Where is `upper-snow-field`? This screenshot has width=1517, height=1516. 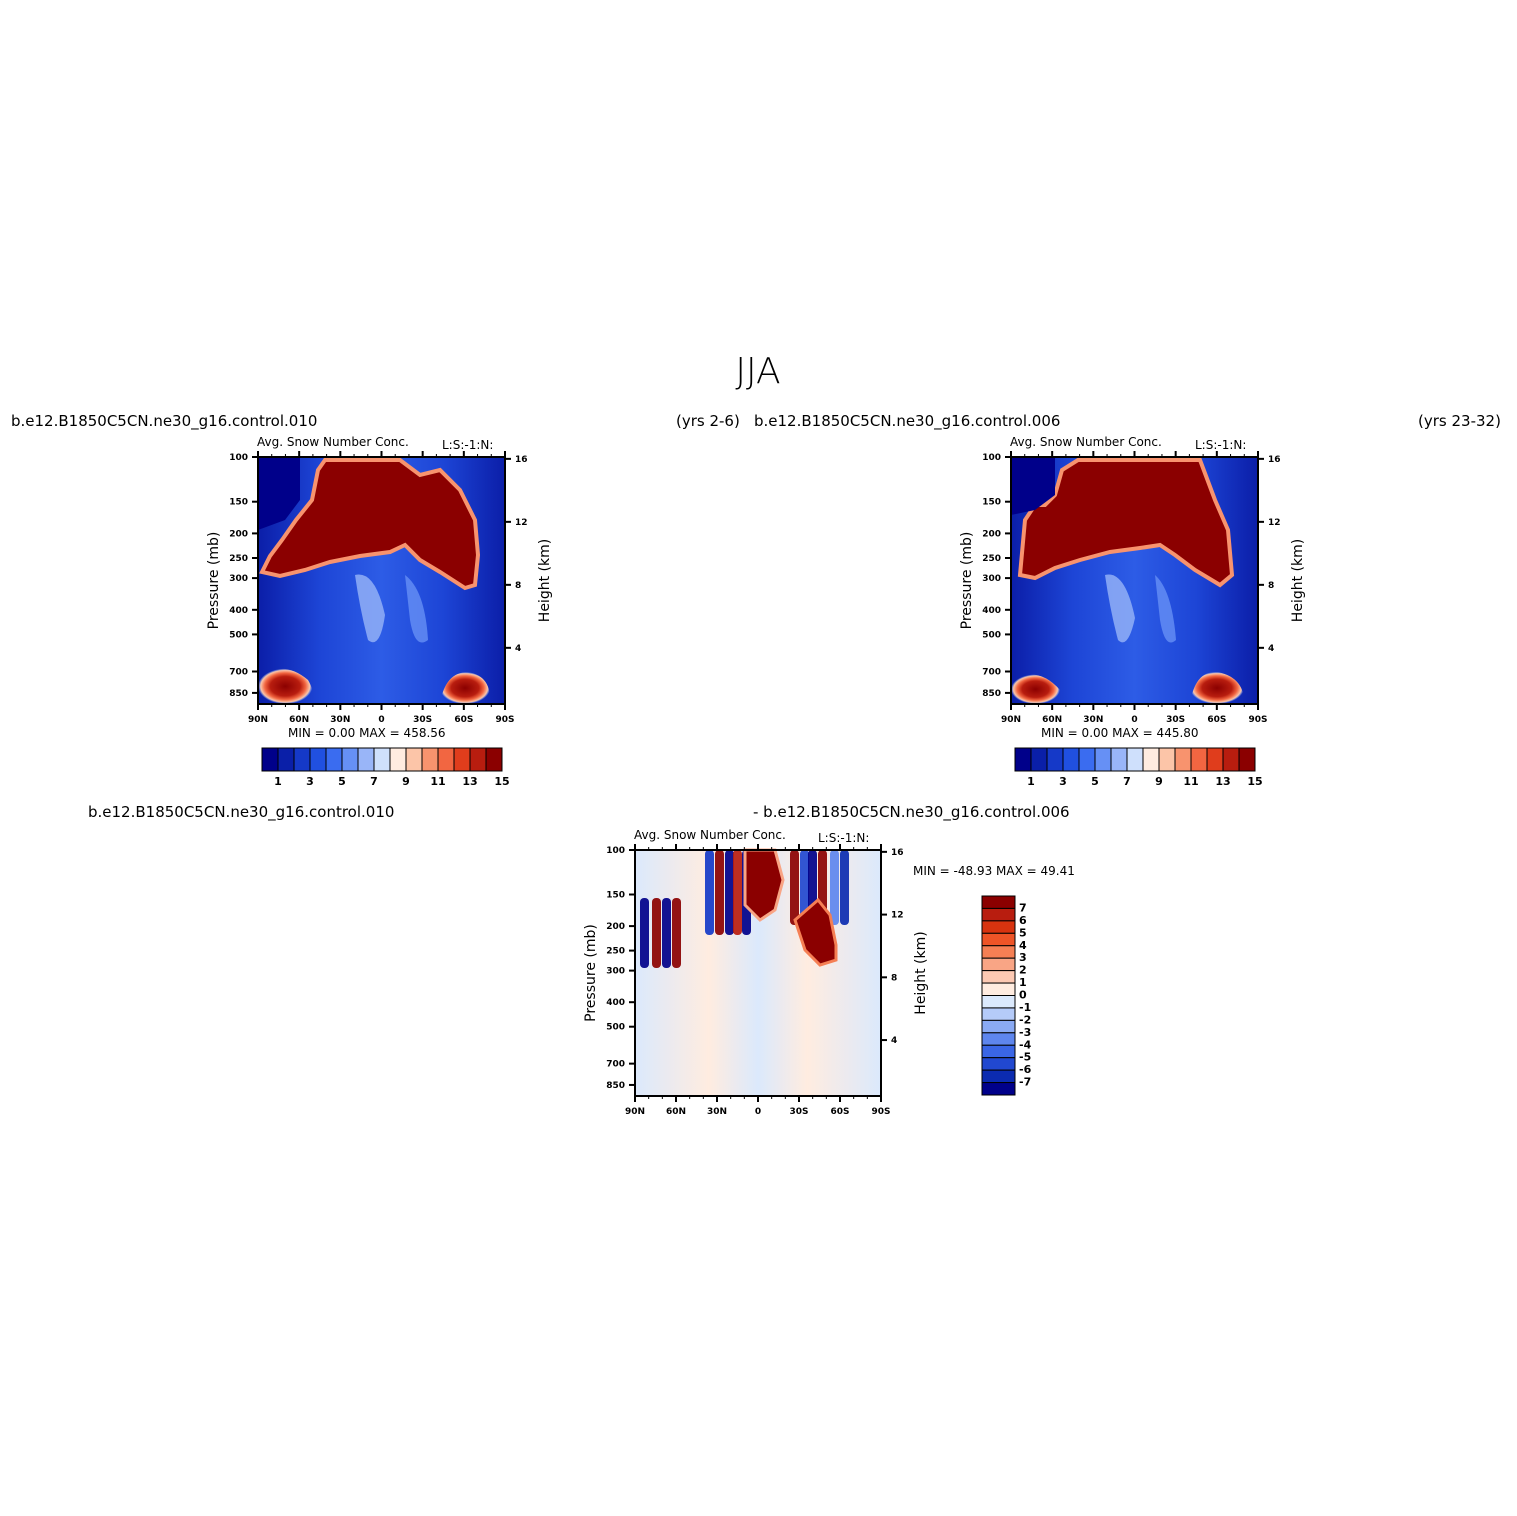
upper-snow-field is located at coordinates (1126, 523).